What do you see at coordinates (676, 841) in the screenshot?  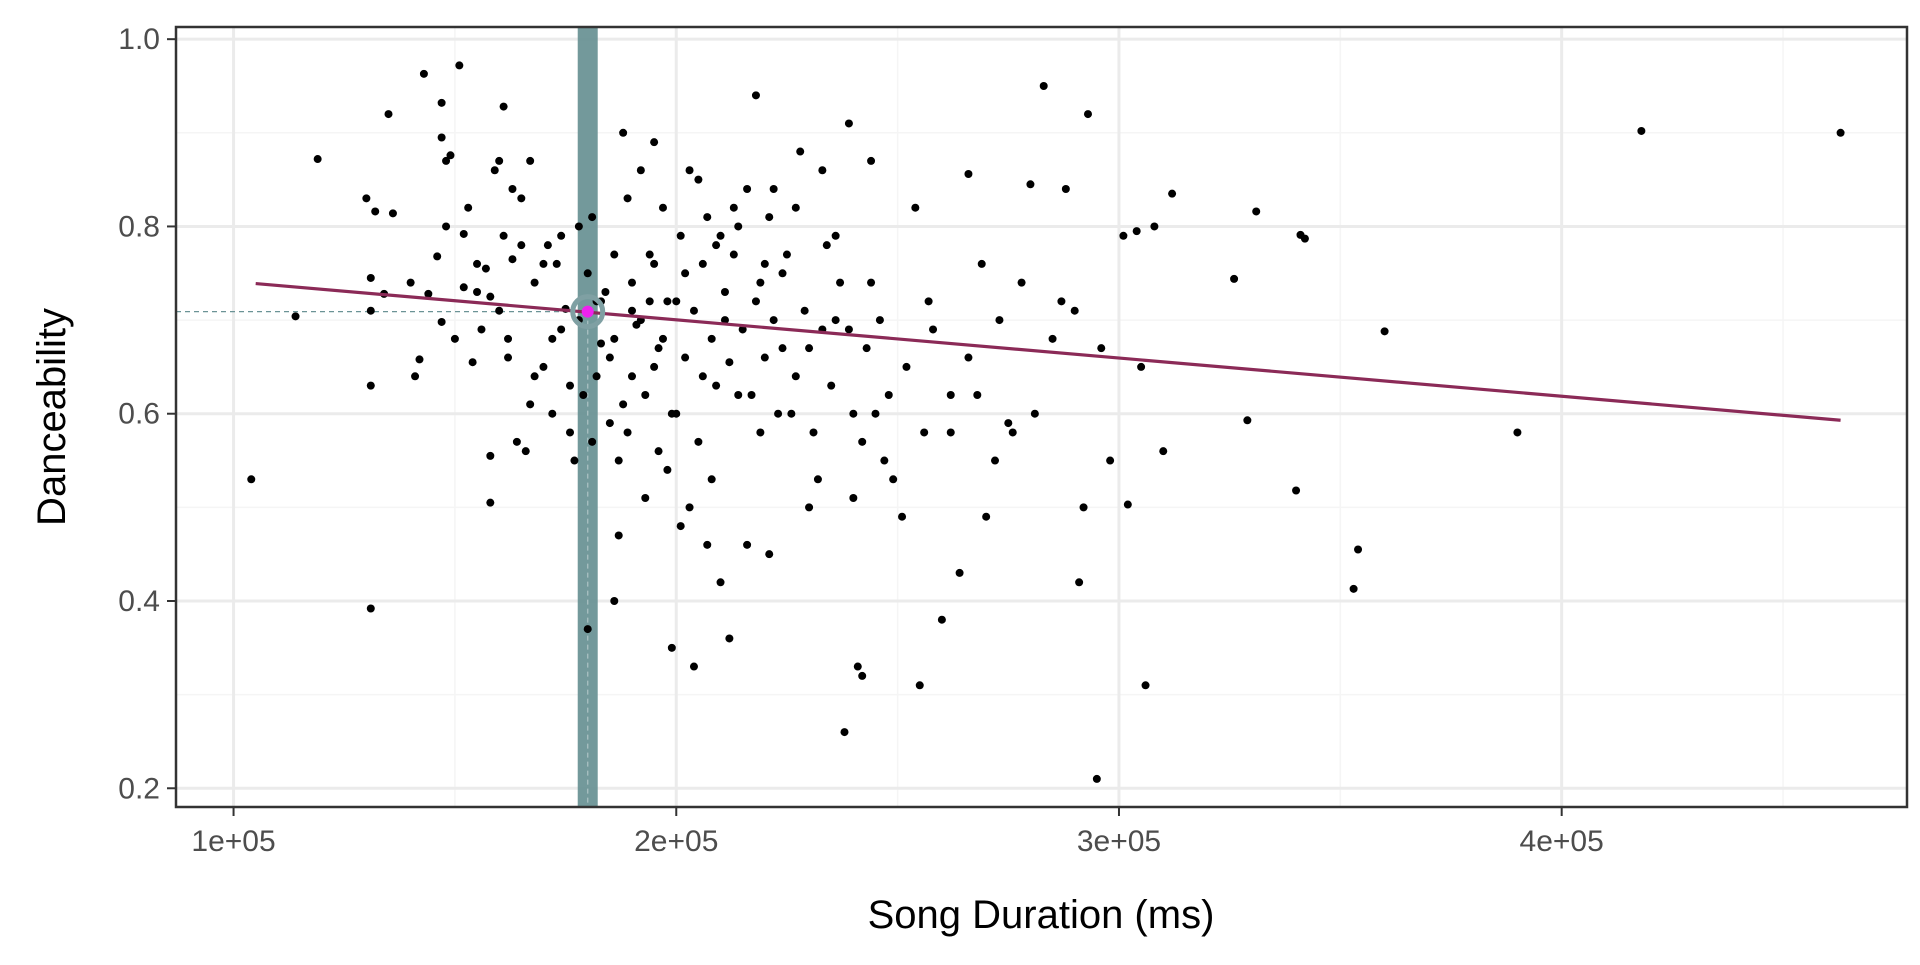 I see `x-tick-label: 2e+05` at bounding box center [676, 841].